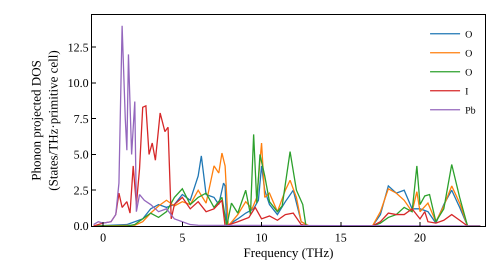 The height and width of the screenshot is (280, 500). What do you see at coordinates (81, 226) in the screenshot?
I see `y-tick-label: 0.0` at bounding box center [81, 226].